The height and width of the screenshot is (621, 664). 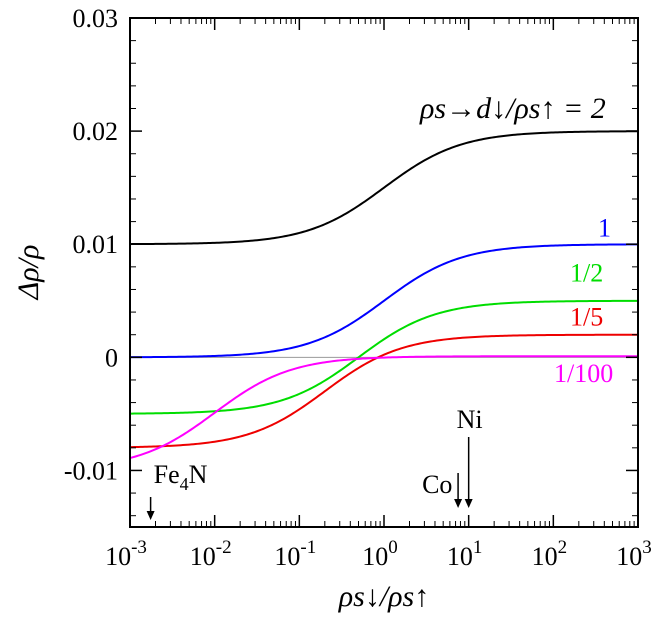 What do you see at coordinates (550, 554) in the screenshot?
I see `x-tick-label: 10²` at bounding box center [550, 554].